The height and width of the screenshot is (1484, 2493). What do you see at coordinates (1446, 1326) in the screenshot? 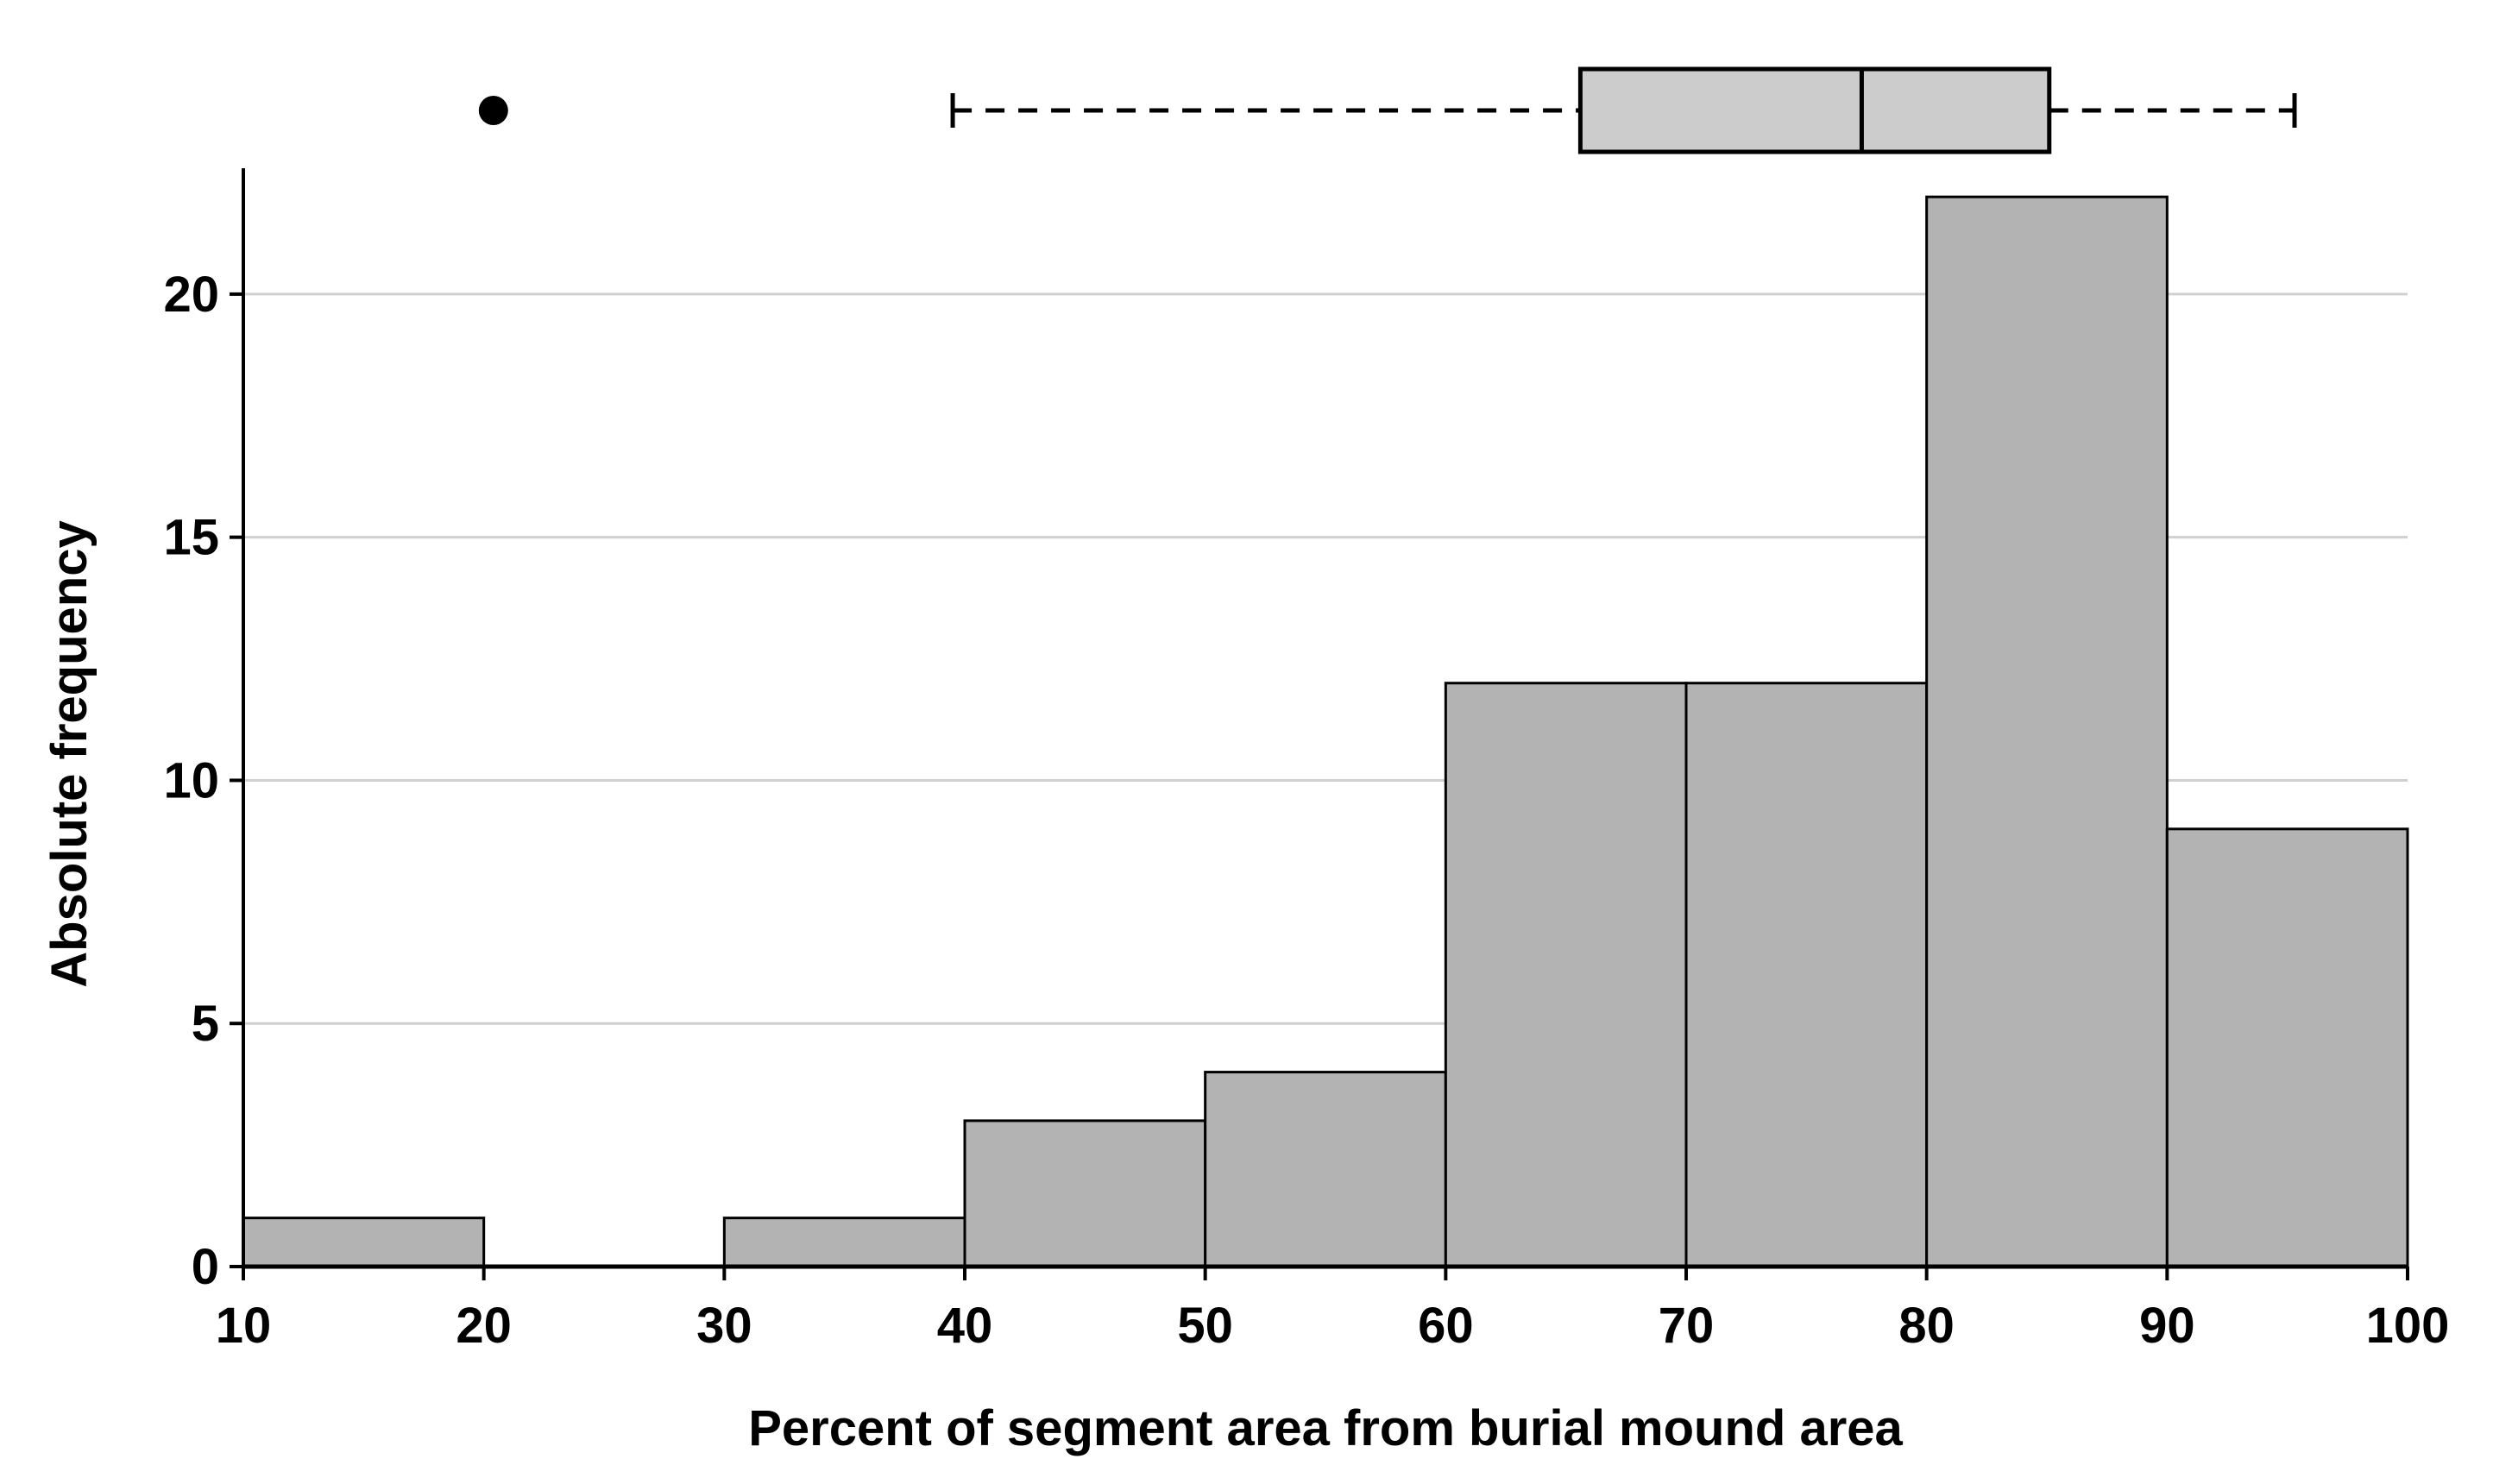
I see `x-tick-label: 60` at bounding box center [1446, 1326].